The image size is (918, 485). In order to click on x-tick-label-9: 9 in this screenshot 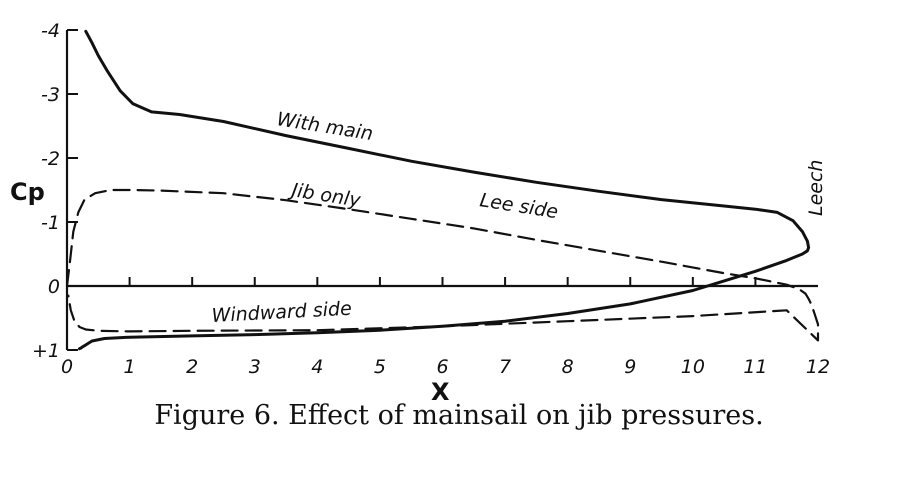, I will do `click(630, 367)`.